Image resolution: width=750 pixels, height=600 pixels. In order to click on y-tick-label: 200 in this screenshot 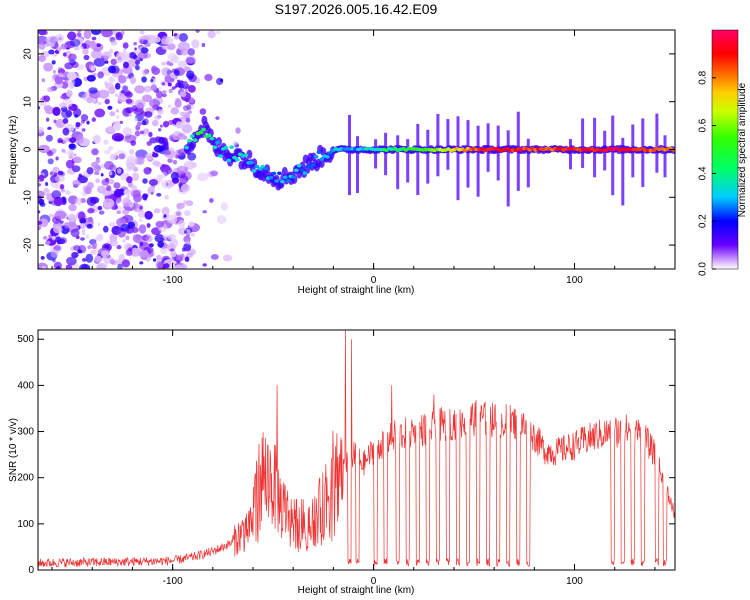, I will do `click(25, 478)`.